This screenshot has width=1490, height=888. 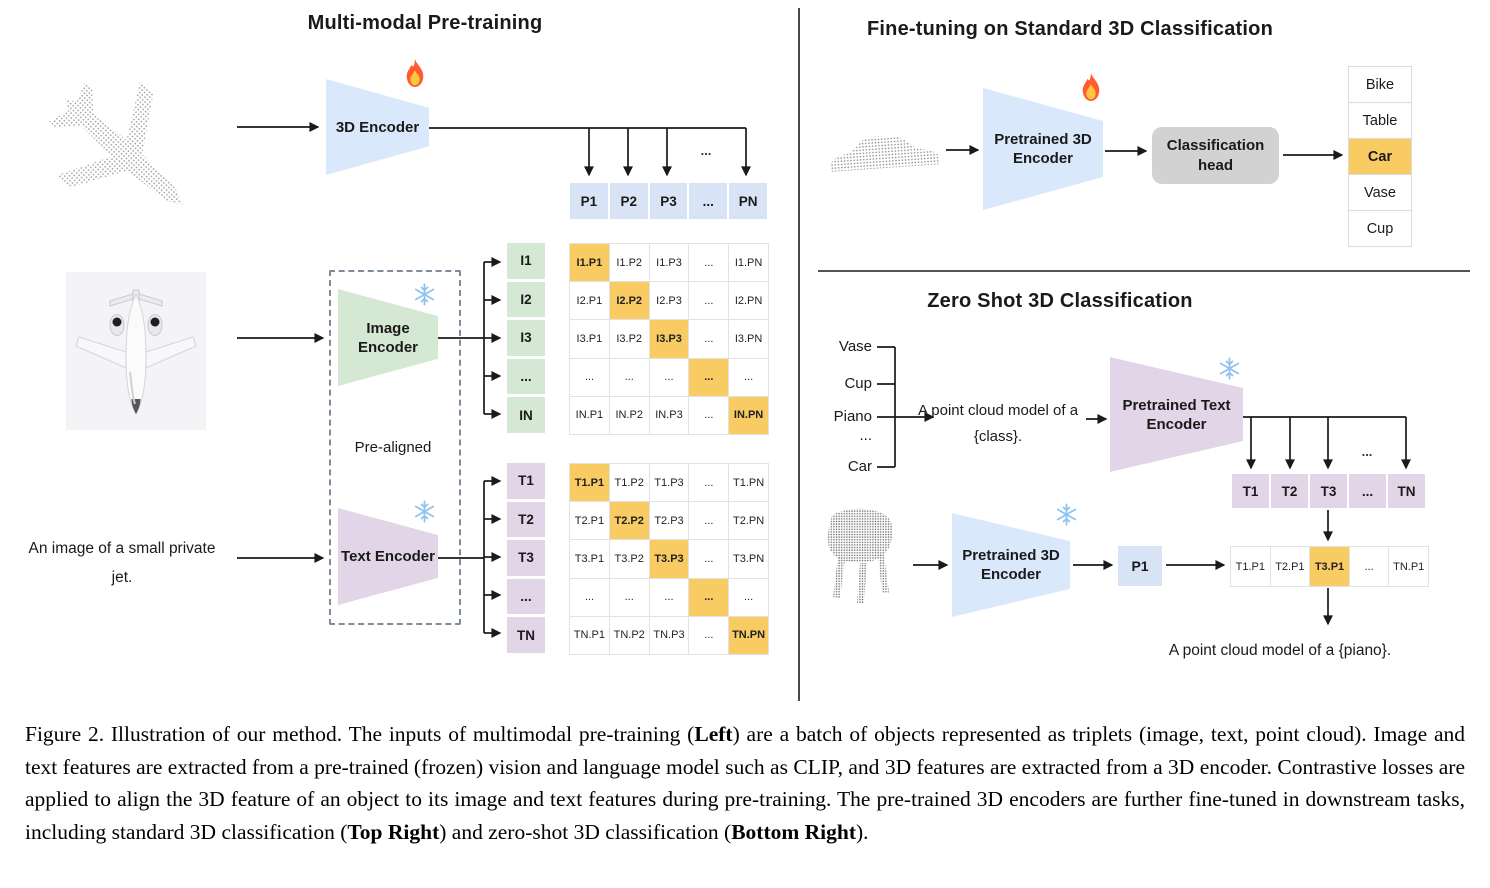 I want to click on matrix-cell-I3.P1: I3.P1, so click(x=589, y=339).